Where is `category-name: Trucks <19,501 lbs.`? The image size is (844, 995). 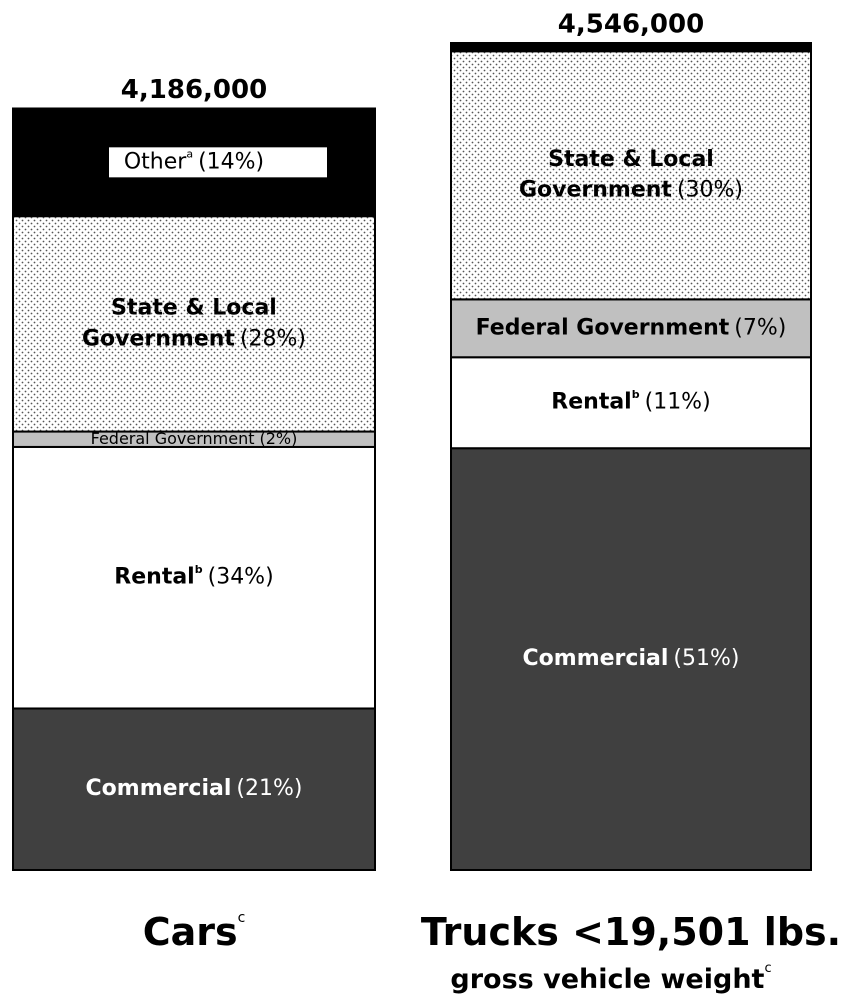 category-name: Trucks <19,501 lbs. is located at coordinates (631, 932).